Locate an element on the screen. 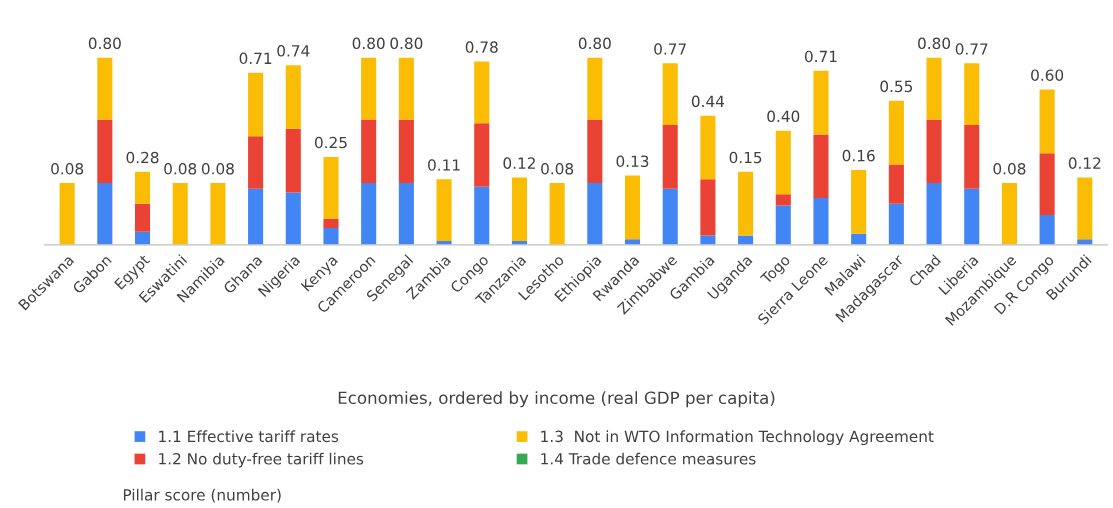 This screenshot has height=508, width=1113. legend-label: 1.2 No duty-free tariff lines is located at coordinates (261, 460).